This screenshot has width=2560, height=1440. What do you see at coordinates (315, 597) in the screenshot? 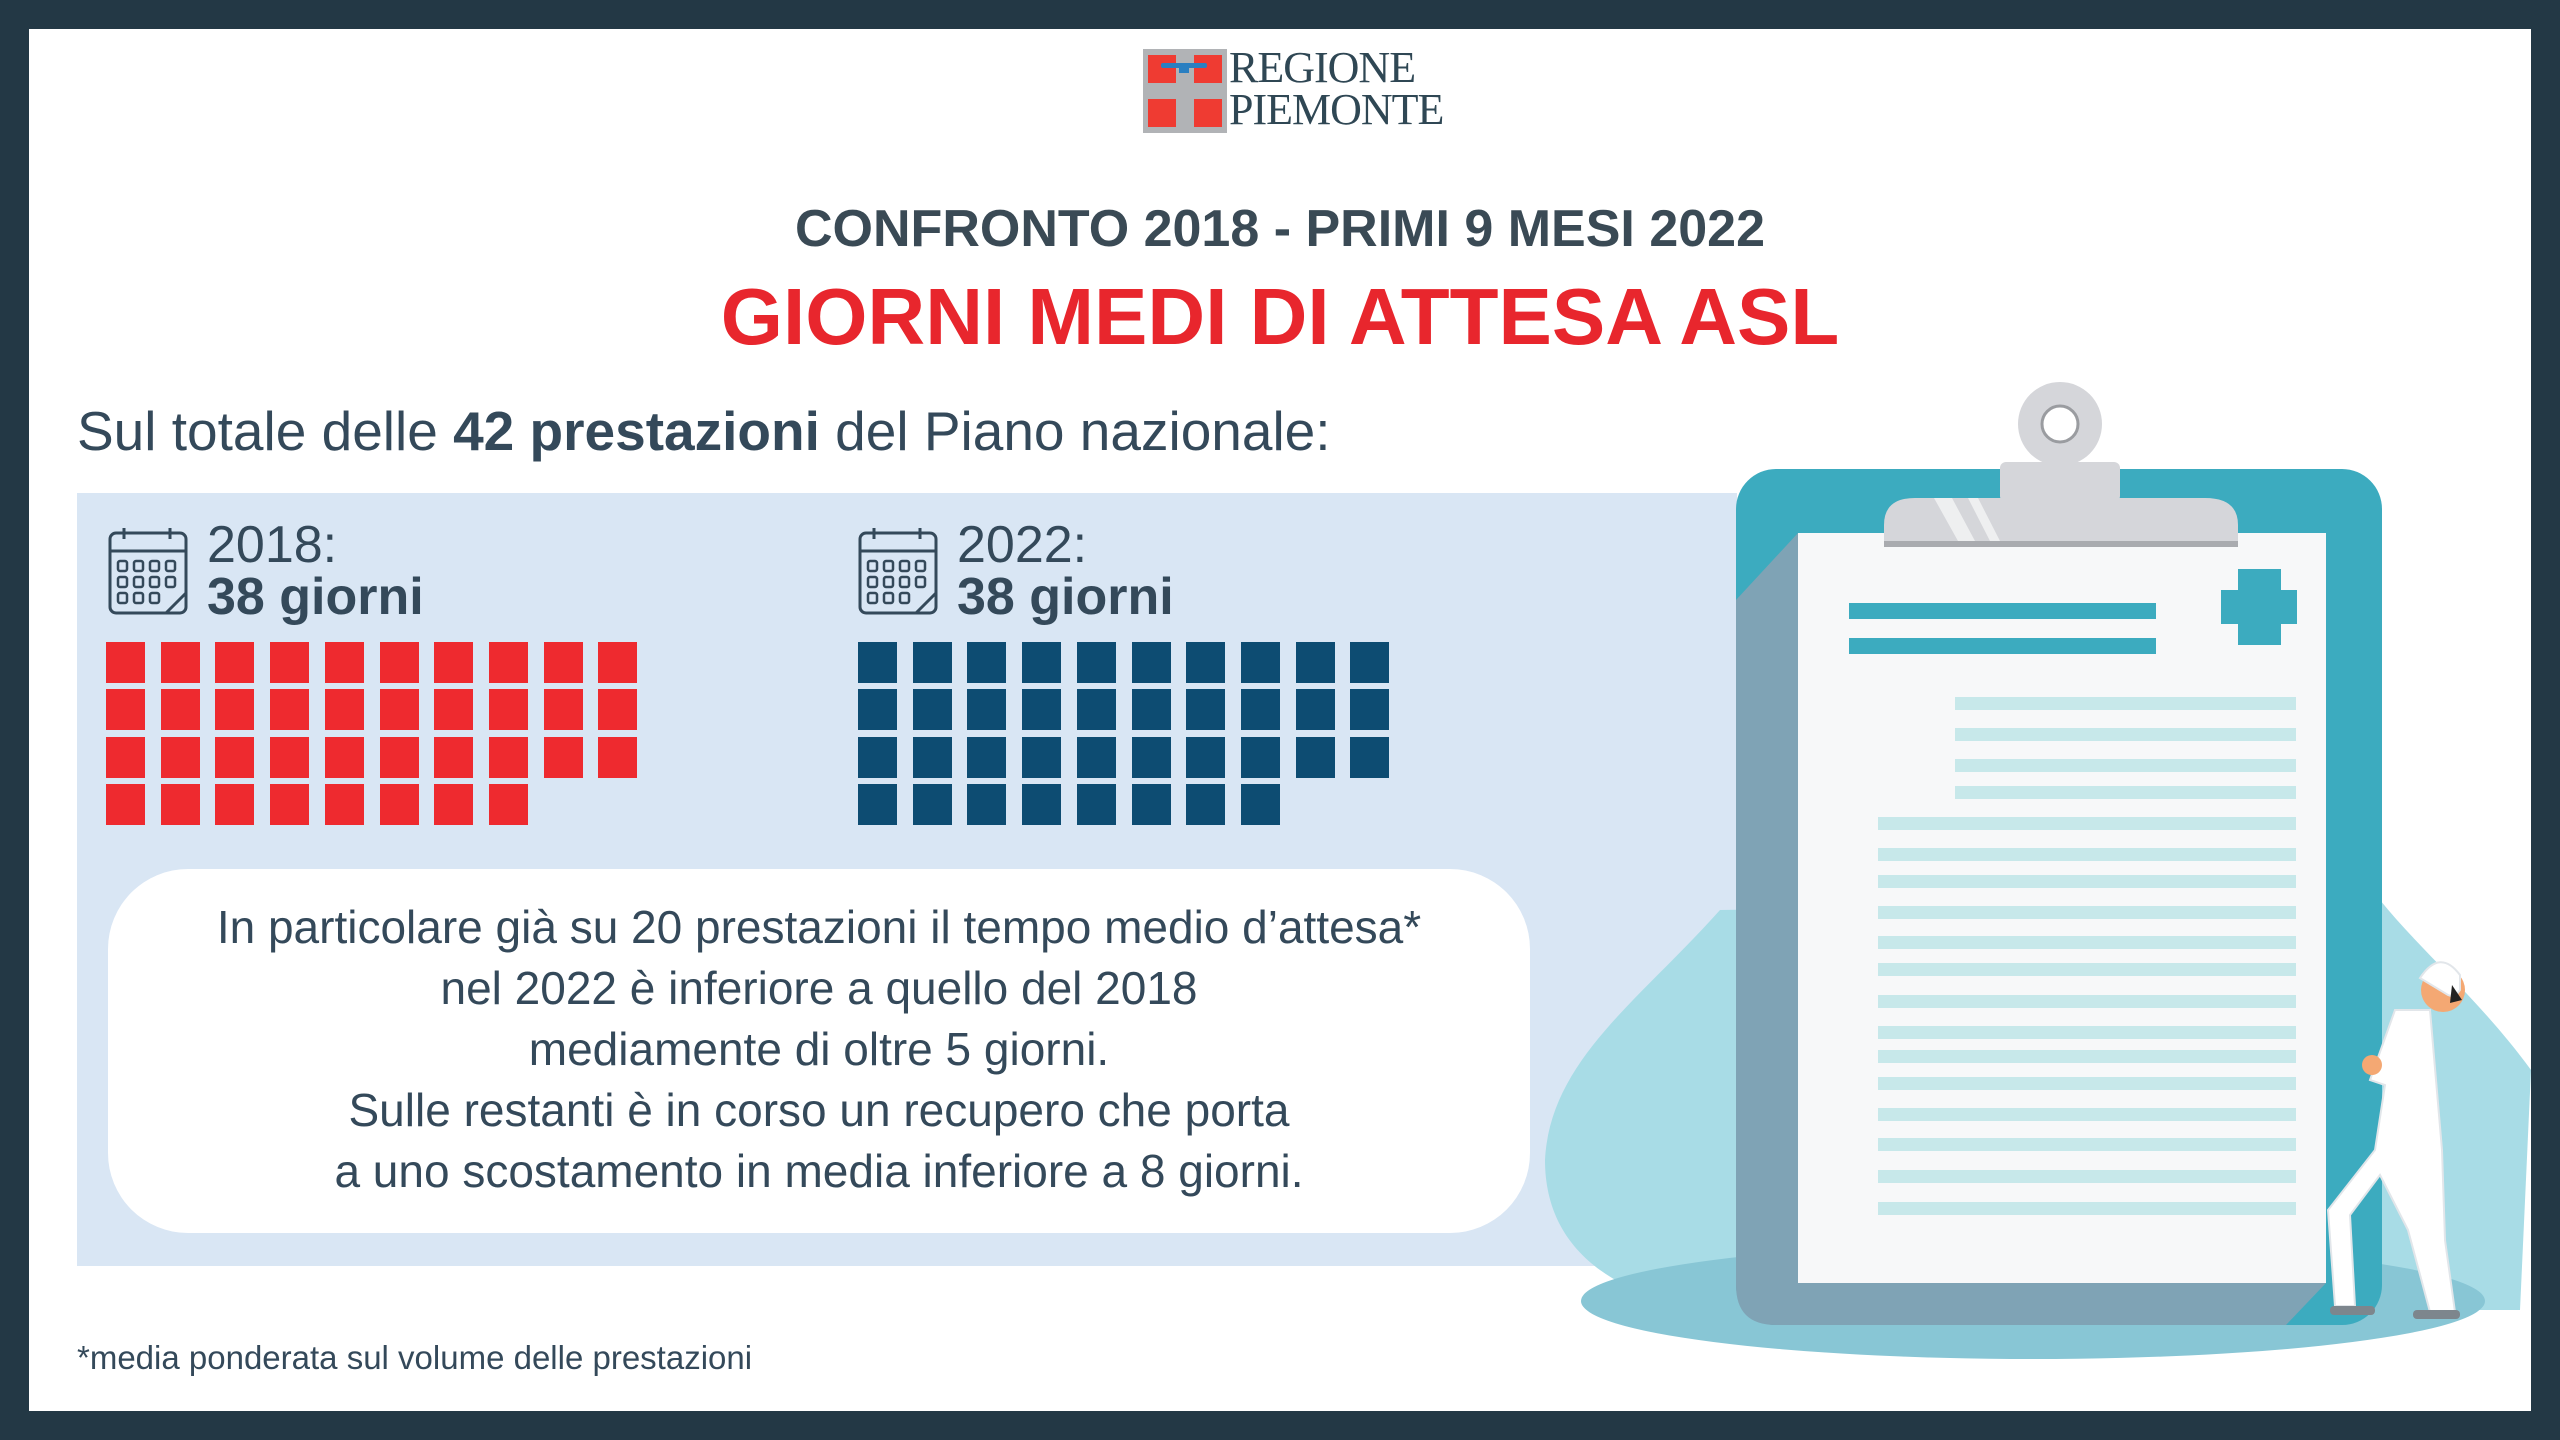
I see `days-label-2018: 38 giorni` at bounding box center [315, 597].